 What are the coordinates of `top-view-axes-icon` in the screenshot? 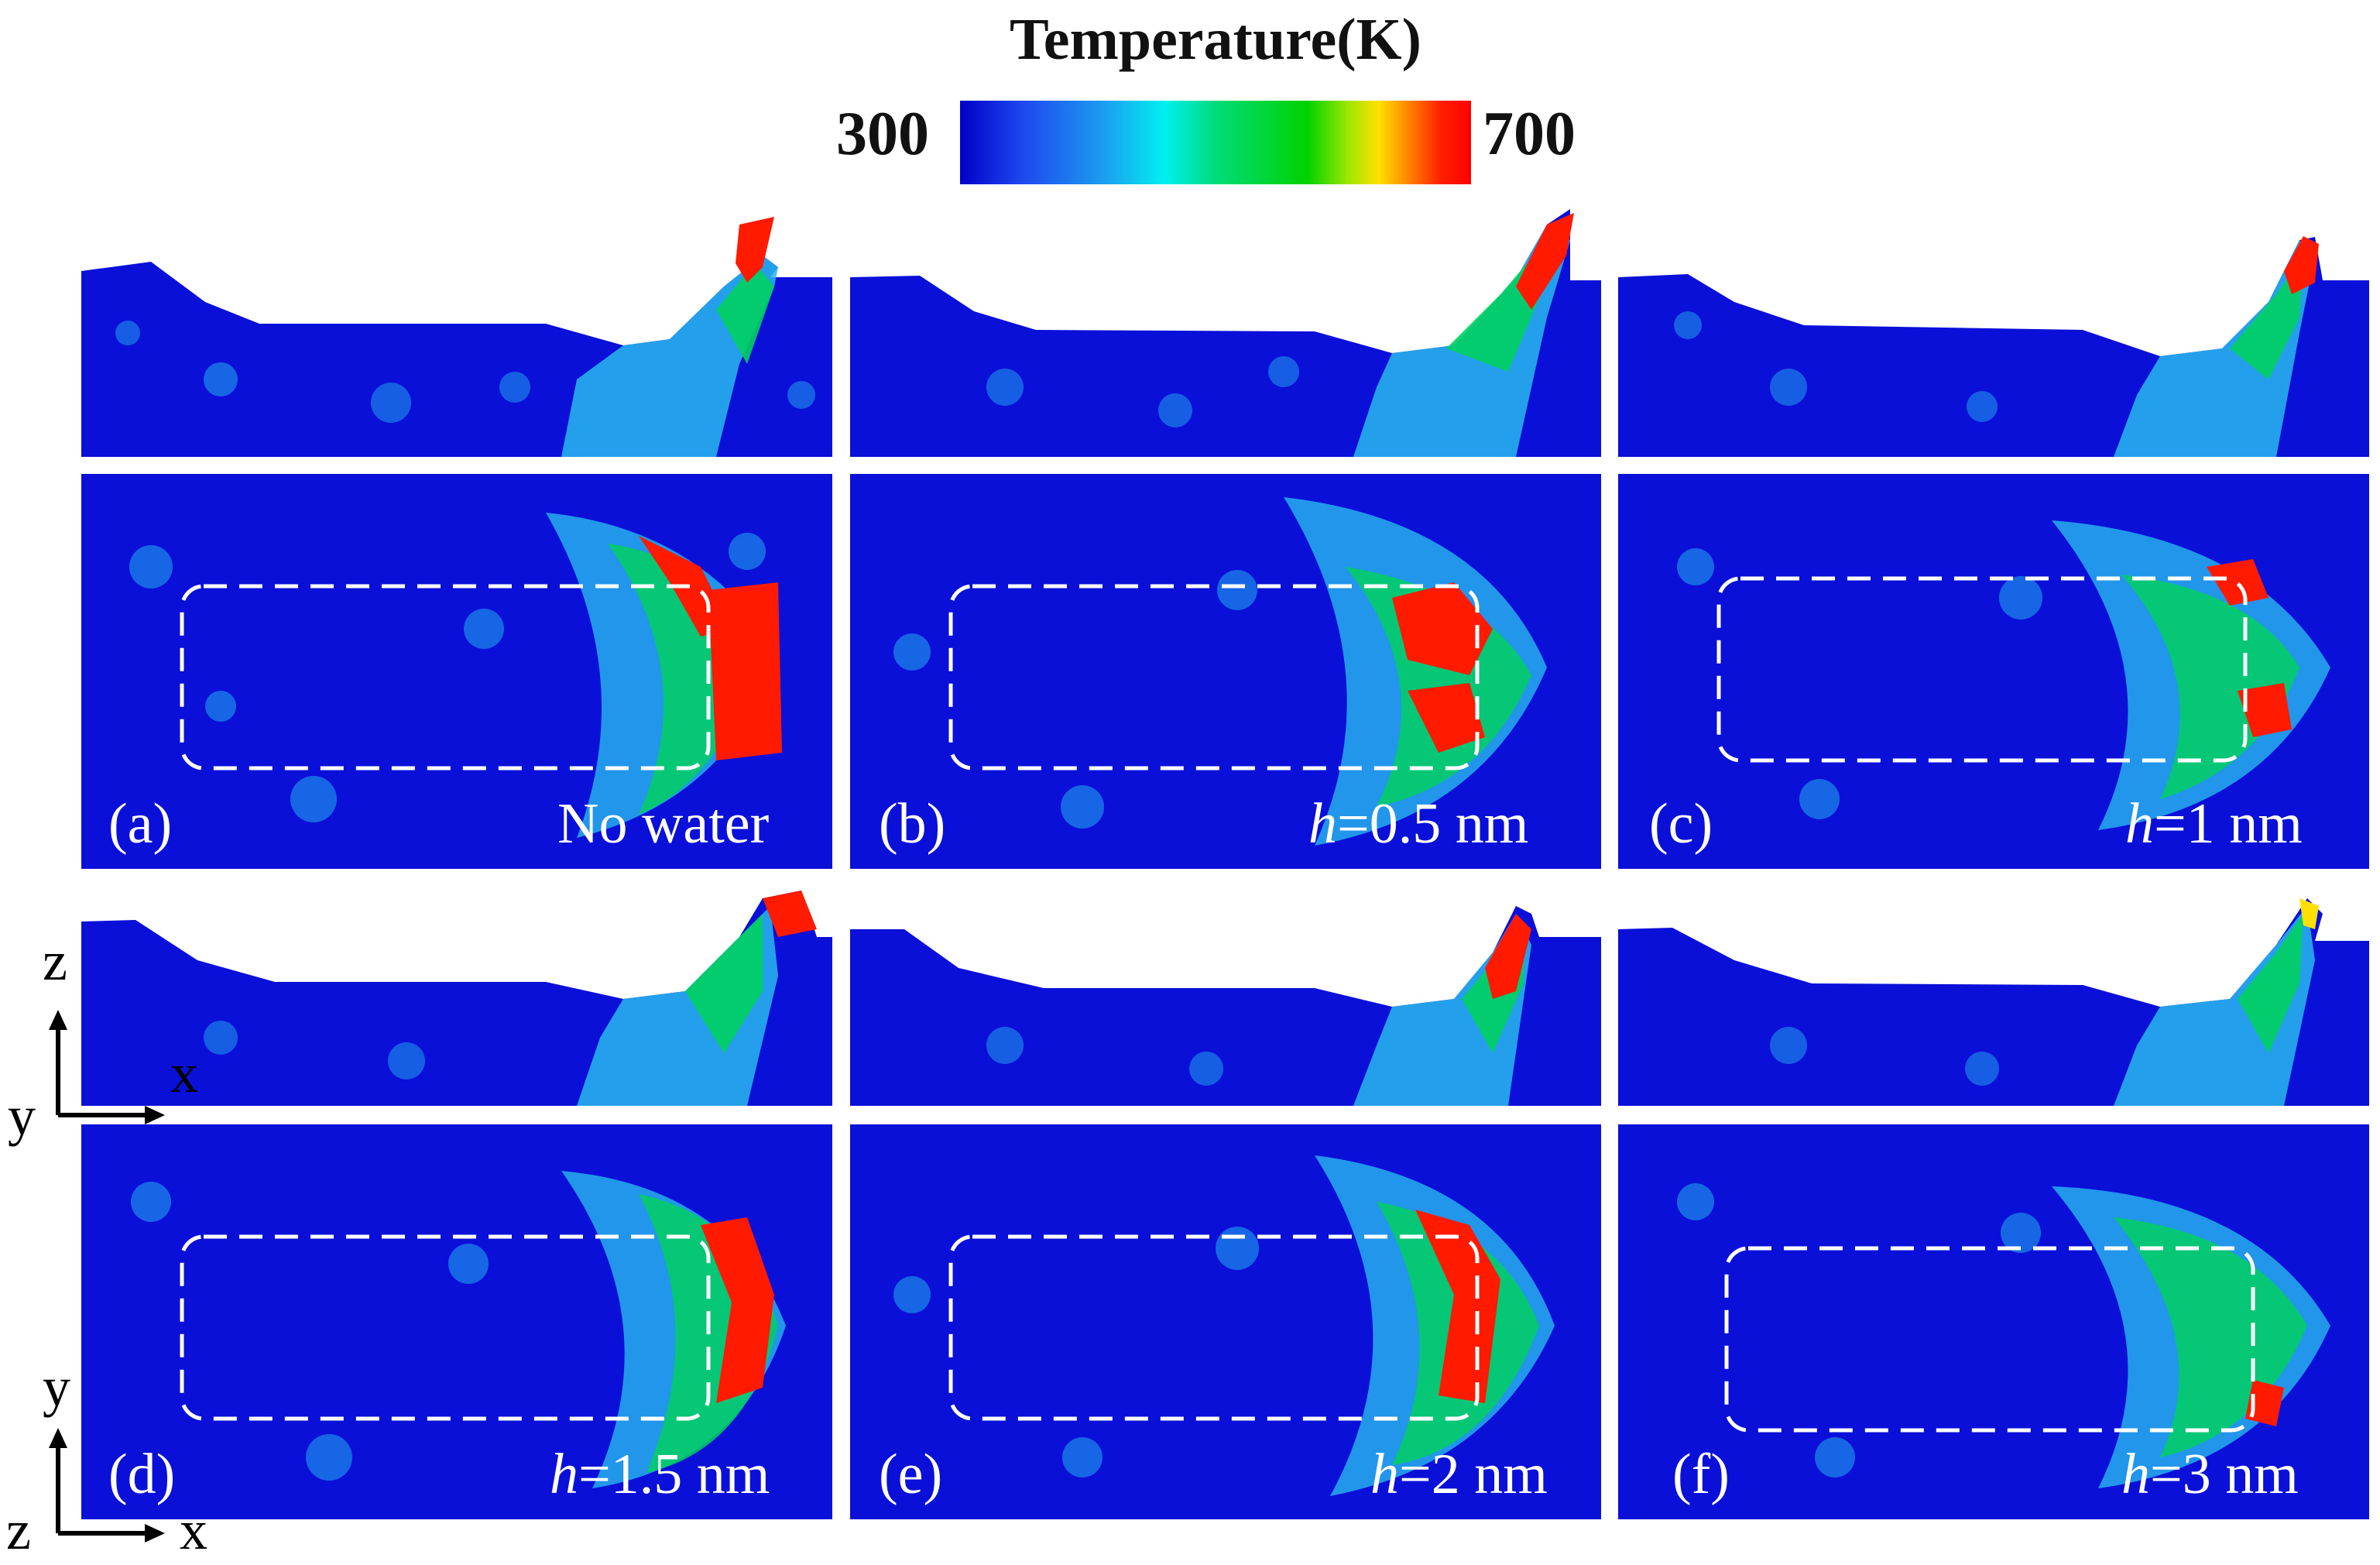 It's located at (107, 1485).